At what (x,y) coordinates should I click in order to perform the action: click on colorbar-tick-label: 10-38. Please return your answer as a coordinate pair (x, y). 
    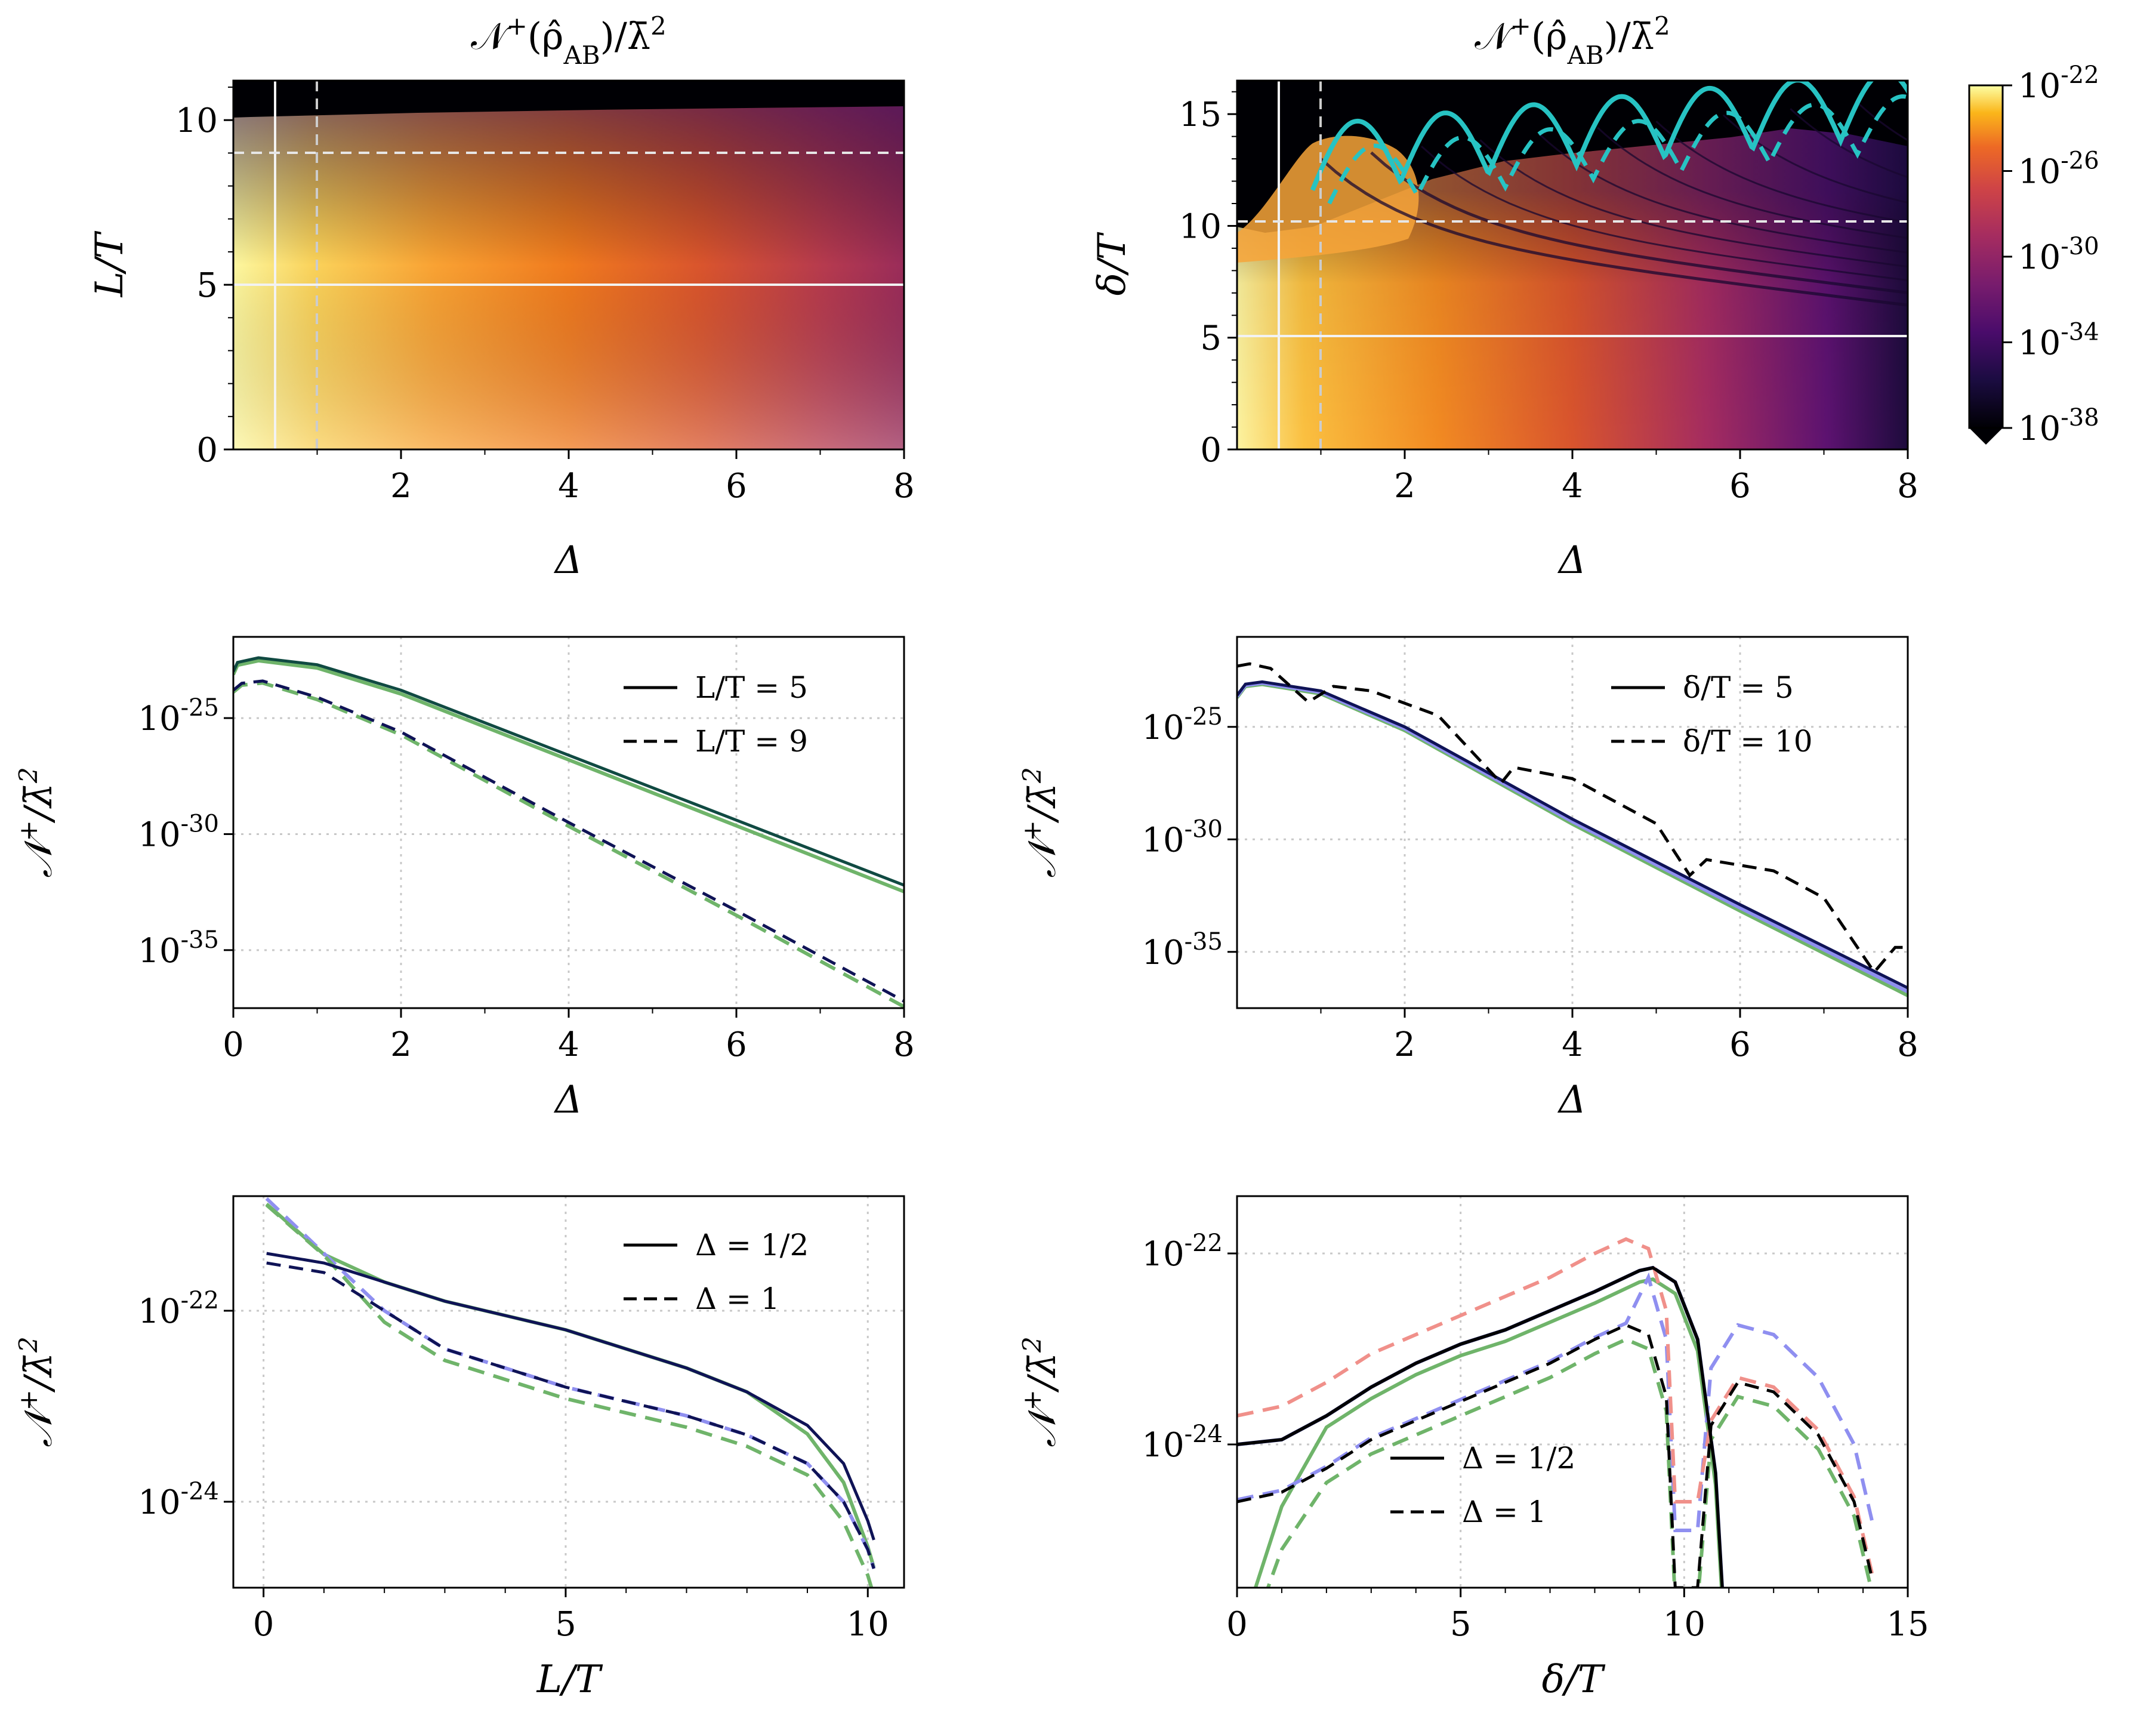
    Looking at the image, I should click on (2058, 426).